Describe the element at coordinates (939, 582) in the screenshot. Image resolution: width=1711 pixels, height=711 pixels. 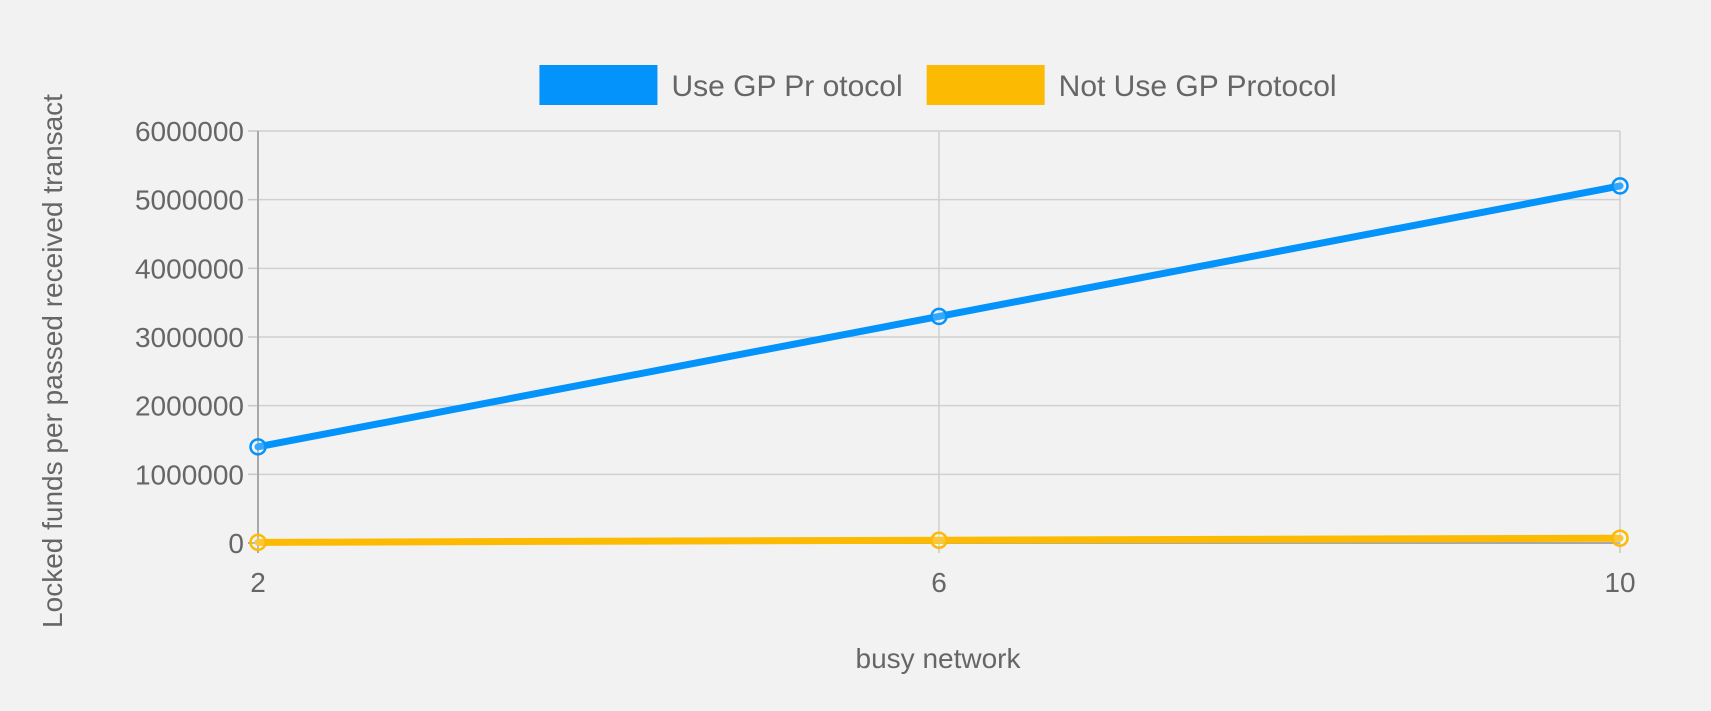
I see `x-tick-label: 6` at that location.